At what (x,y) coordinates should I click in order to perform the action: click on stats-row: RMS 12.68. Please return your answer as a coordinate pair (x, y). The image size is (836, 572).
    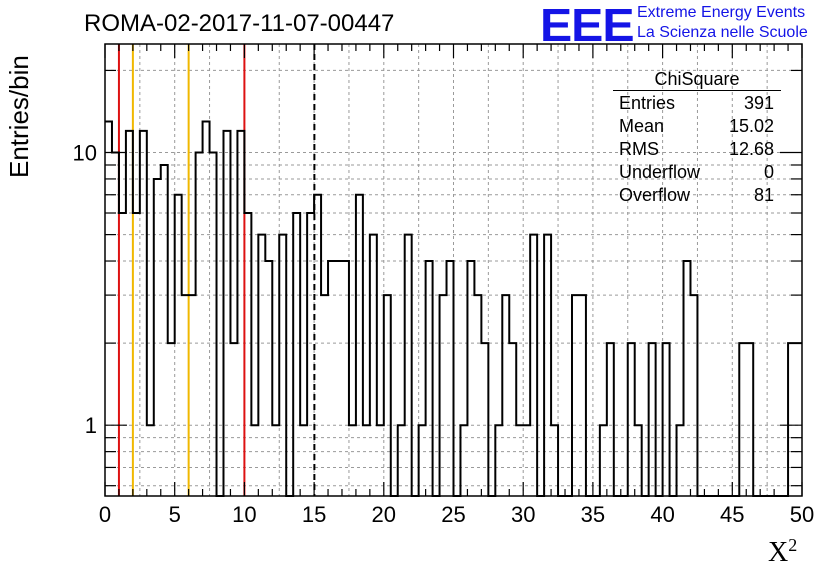
    Looking at the image, I should click on (697, 149).